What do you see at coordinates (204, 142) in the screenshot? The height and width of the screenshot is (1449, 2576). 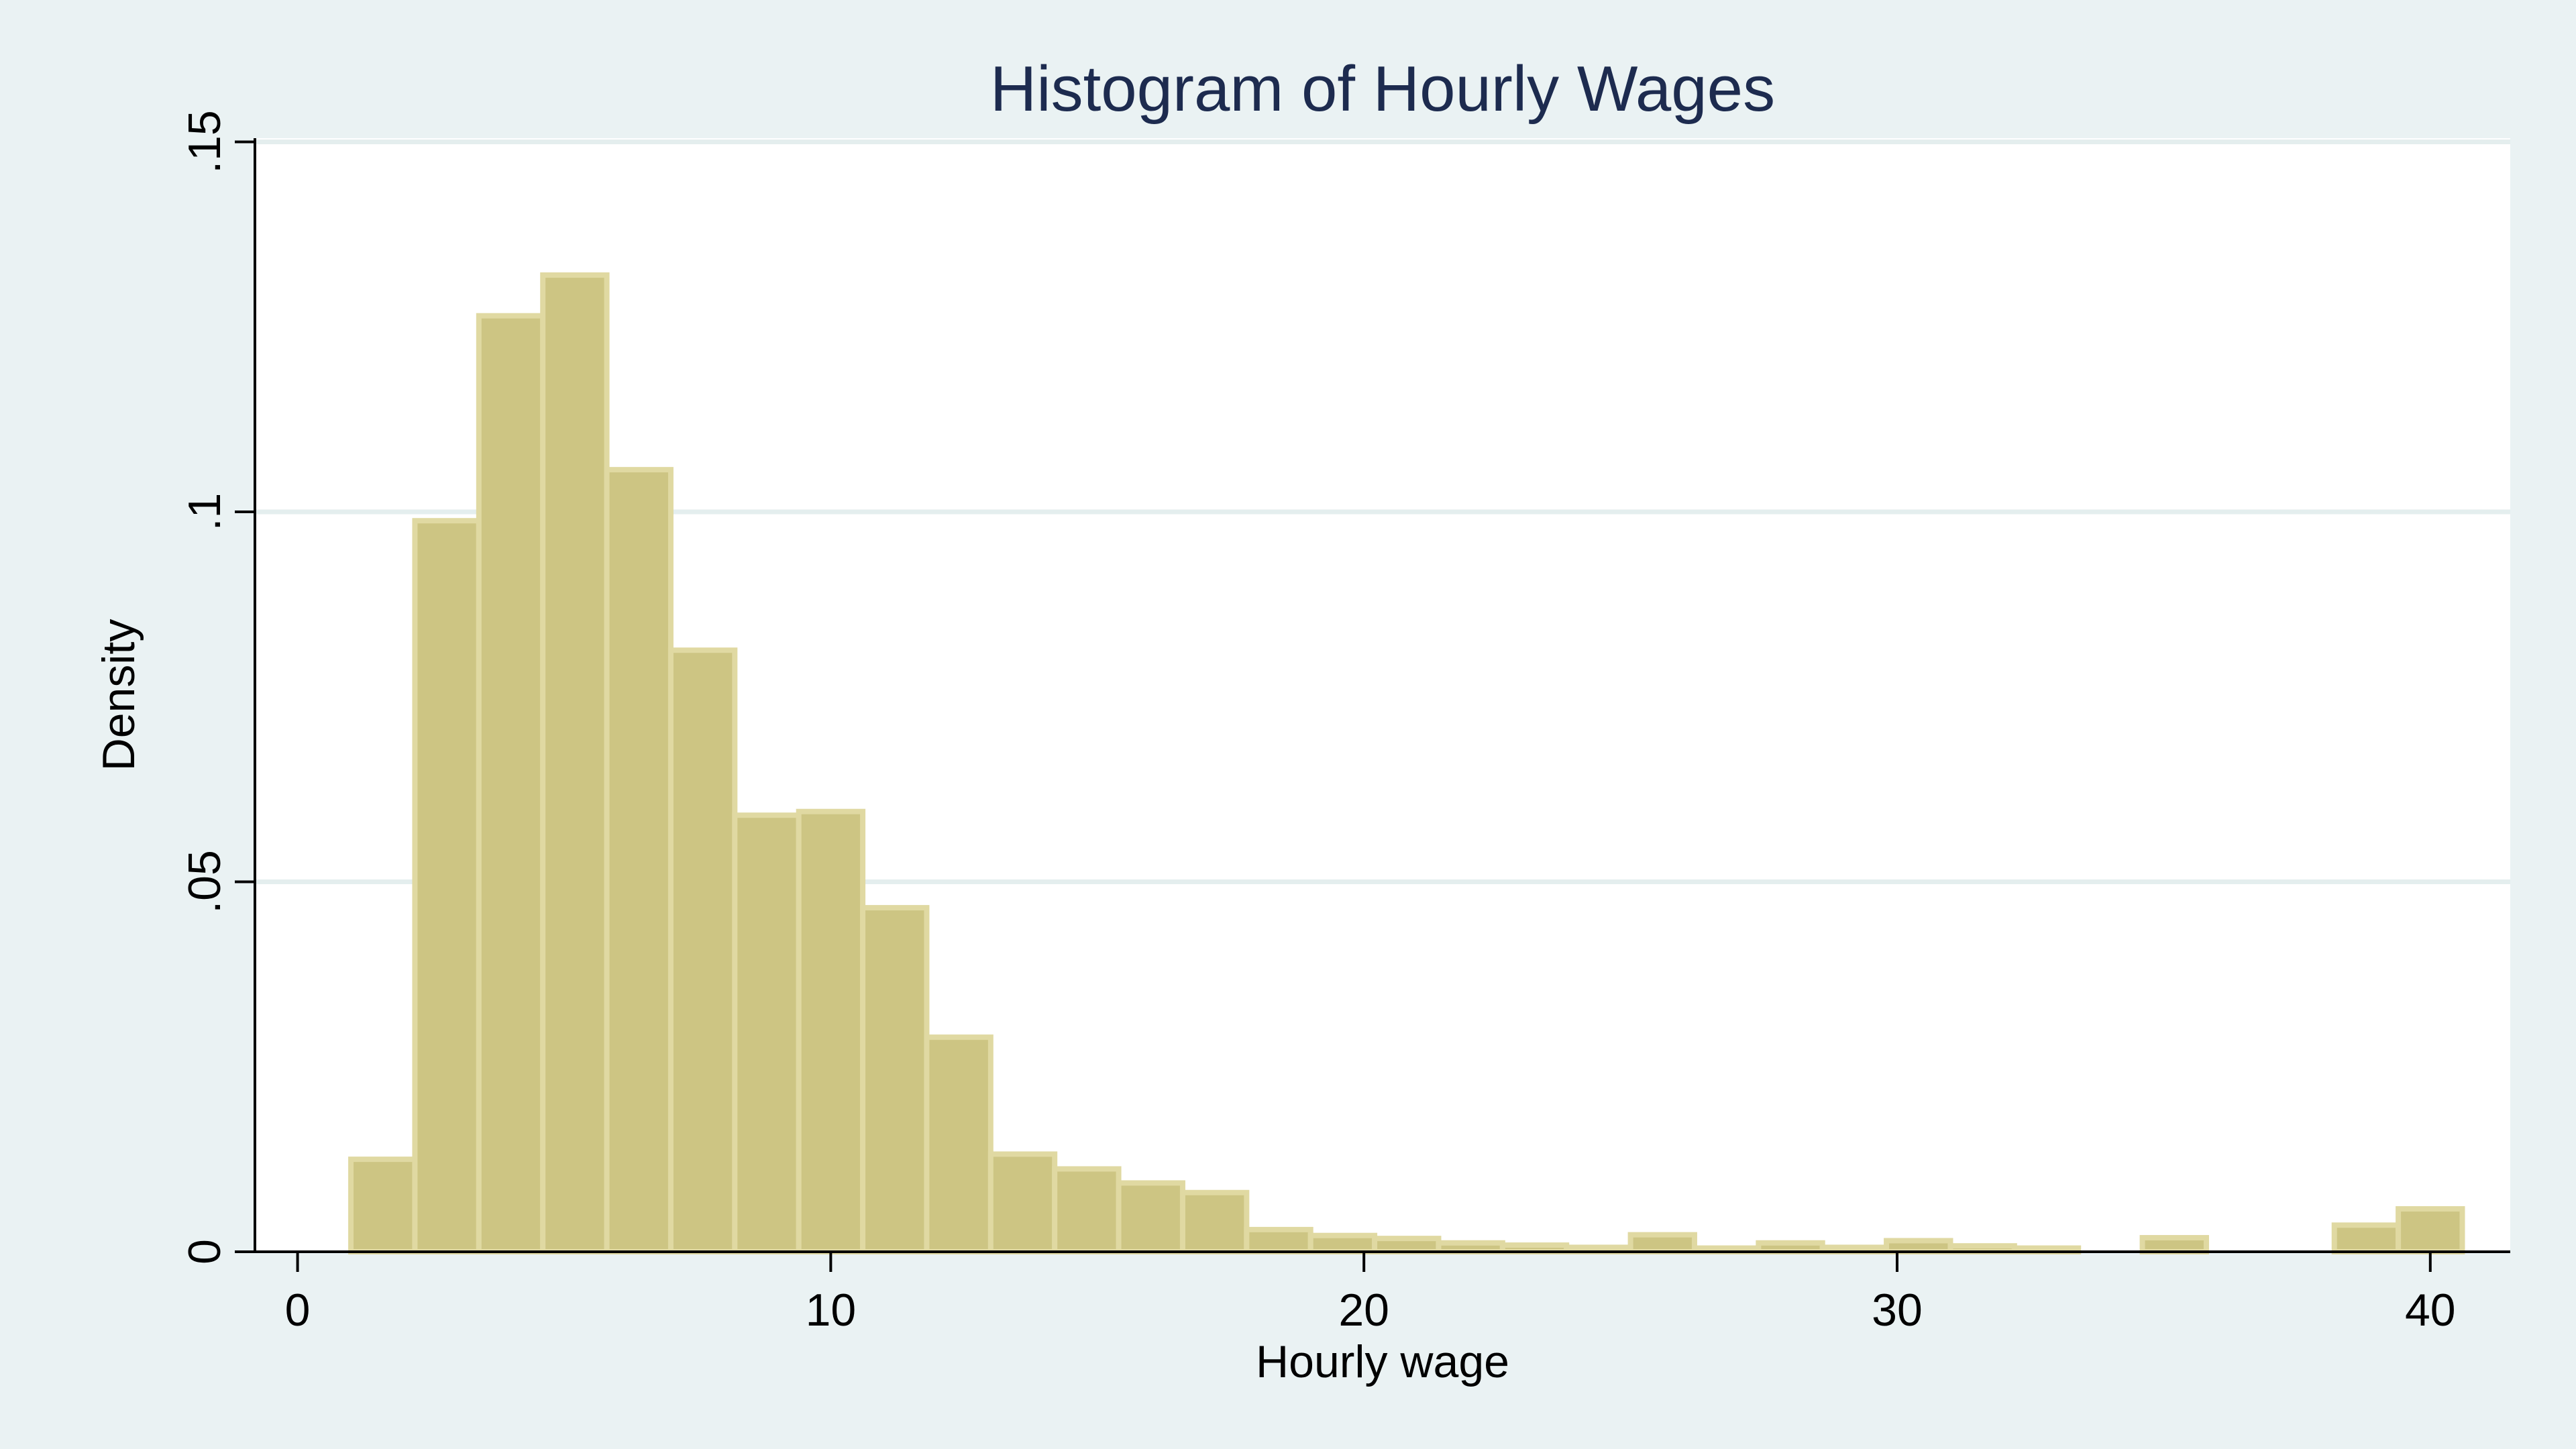 I see `y-tick-label: .15` at bounding box center [204, 142].